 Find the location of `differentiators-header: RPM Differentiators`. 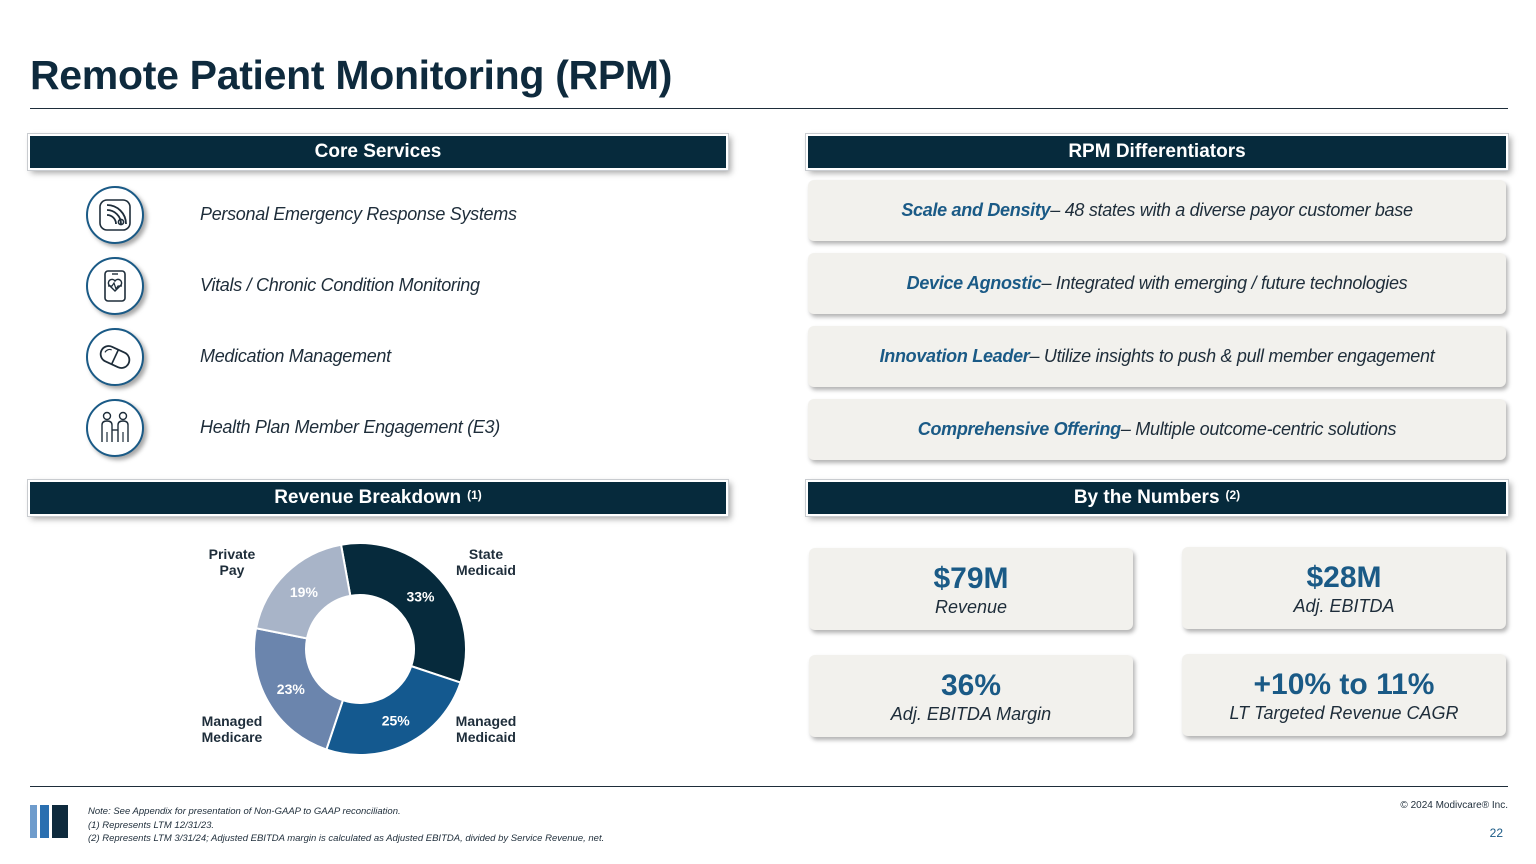

differentiators-header: RPM Differentiators is located at coordinates (1157, 152).